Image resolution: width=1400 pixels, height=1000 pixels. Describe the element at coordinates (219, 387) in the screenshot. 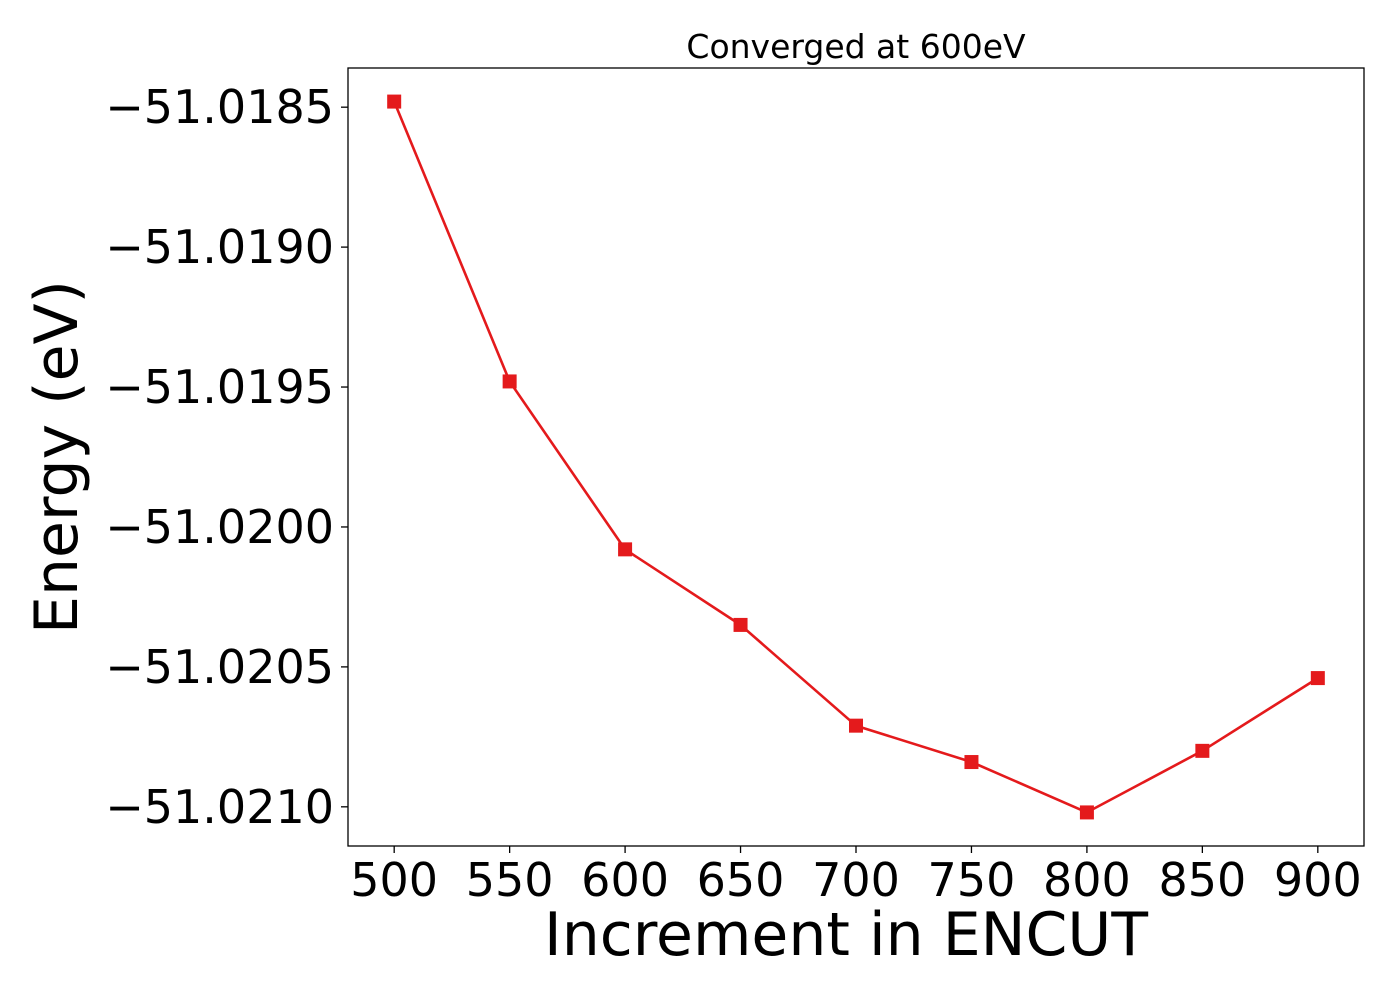

I see `y-tick-label: −51.0195` at that location.